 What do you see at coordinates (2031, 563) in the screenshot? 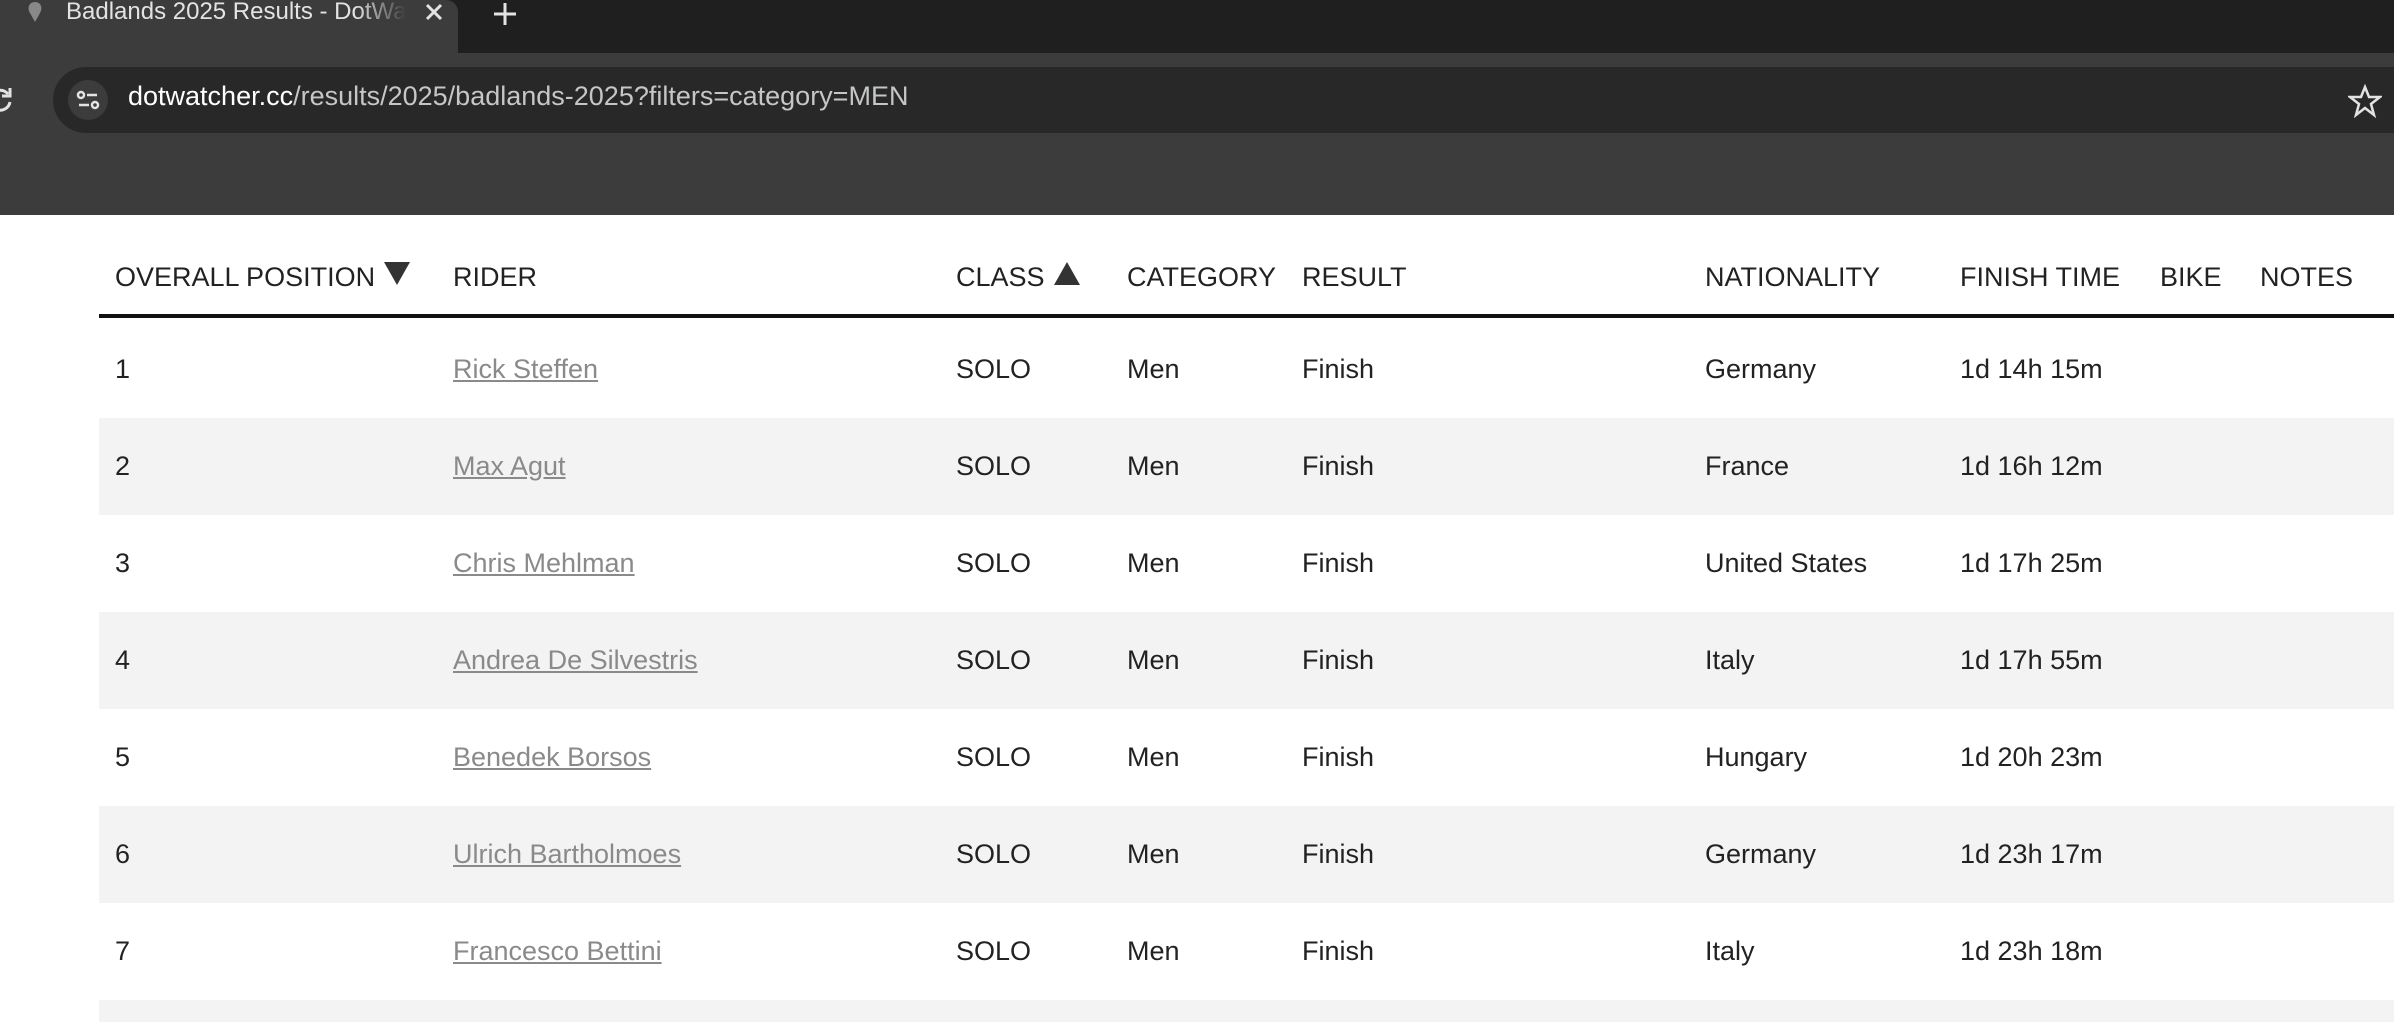
I see `table-cell: 1d 17h 25m` at bounding box center [2031, 563].